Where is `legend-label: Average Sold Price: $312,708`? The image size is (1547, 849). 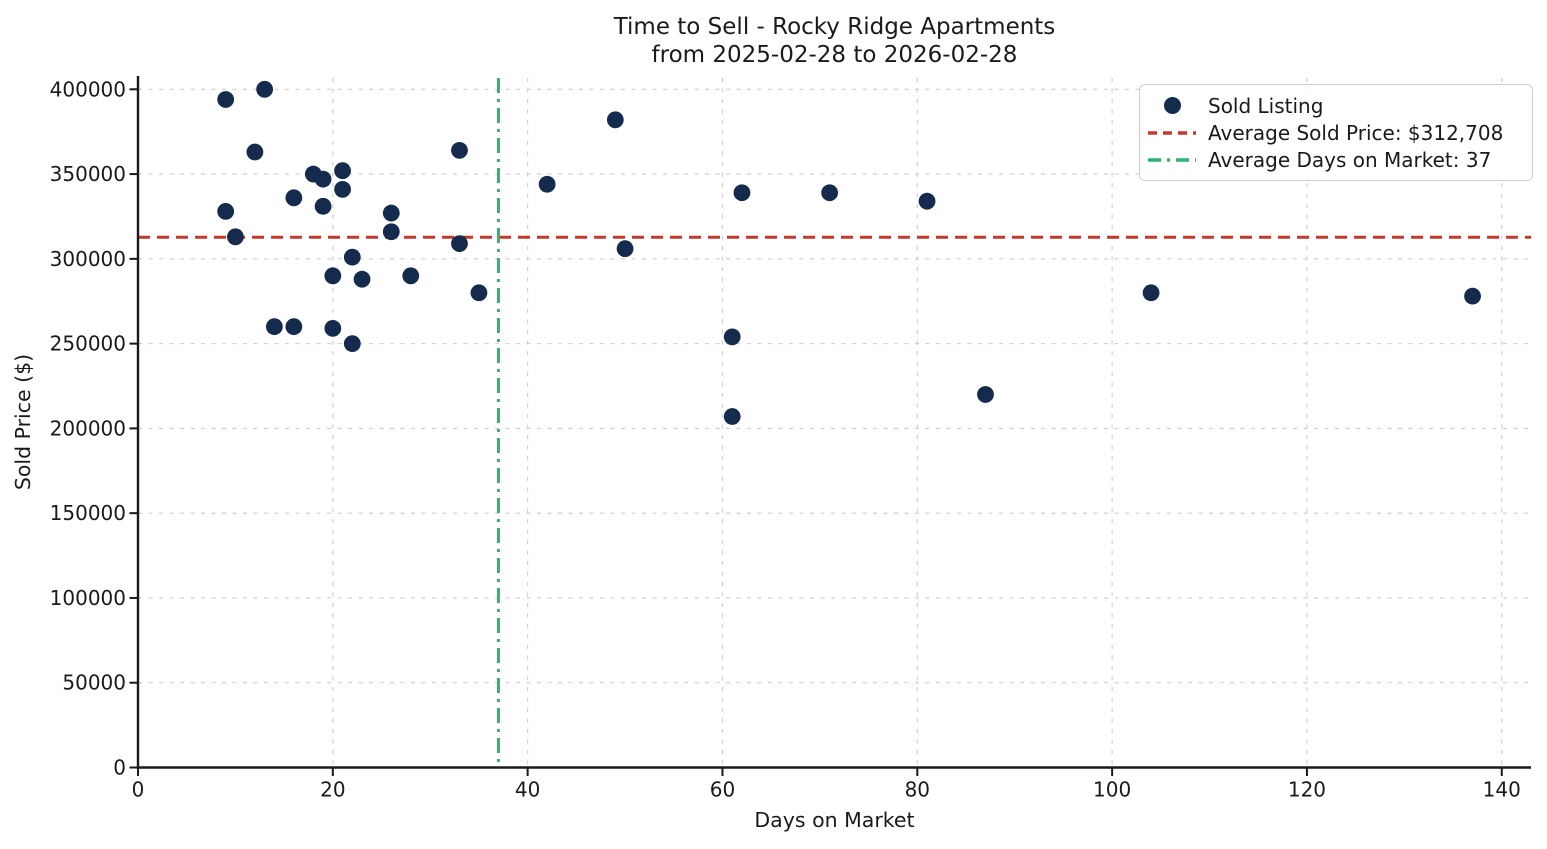 legend-label: Average Sold Price: $312,708 is located at coordinates (1356, 132).